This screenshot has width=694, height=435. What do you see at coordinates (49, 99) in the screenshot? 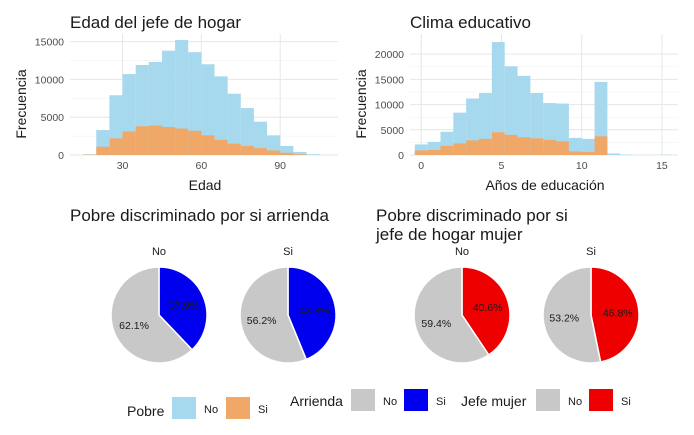
I see `age-histogram-yticks: 0 5000 10000 15000` at bounding box center [49, 99].